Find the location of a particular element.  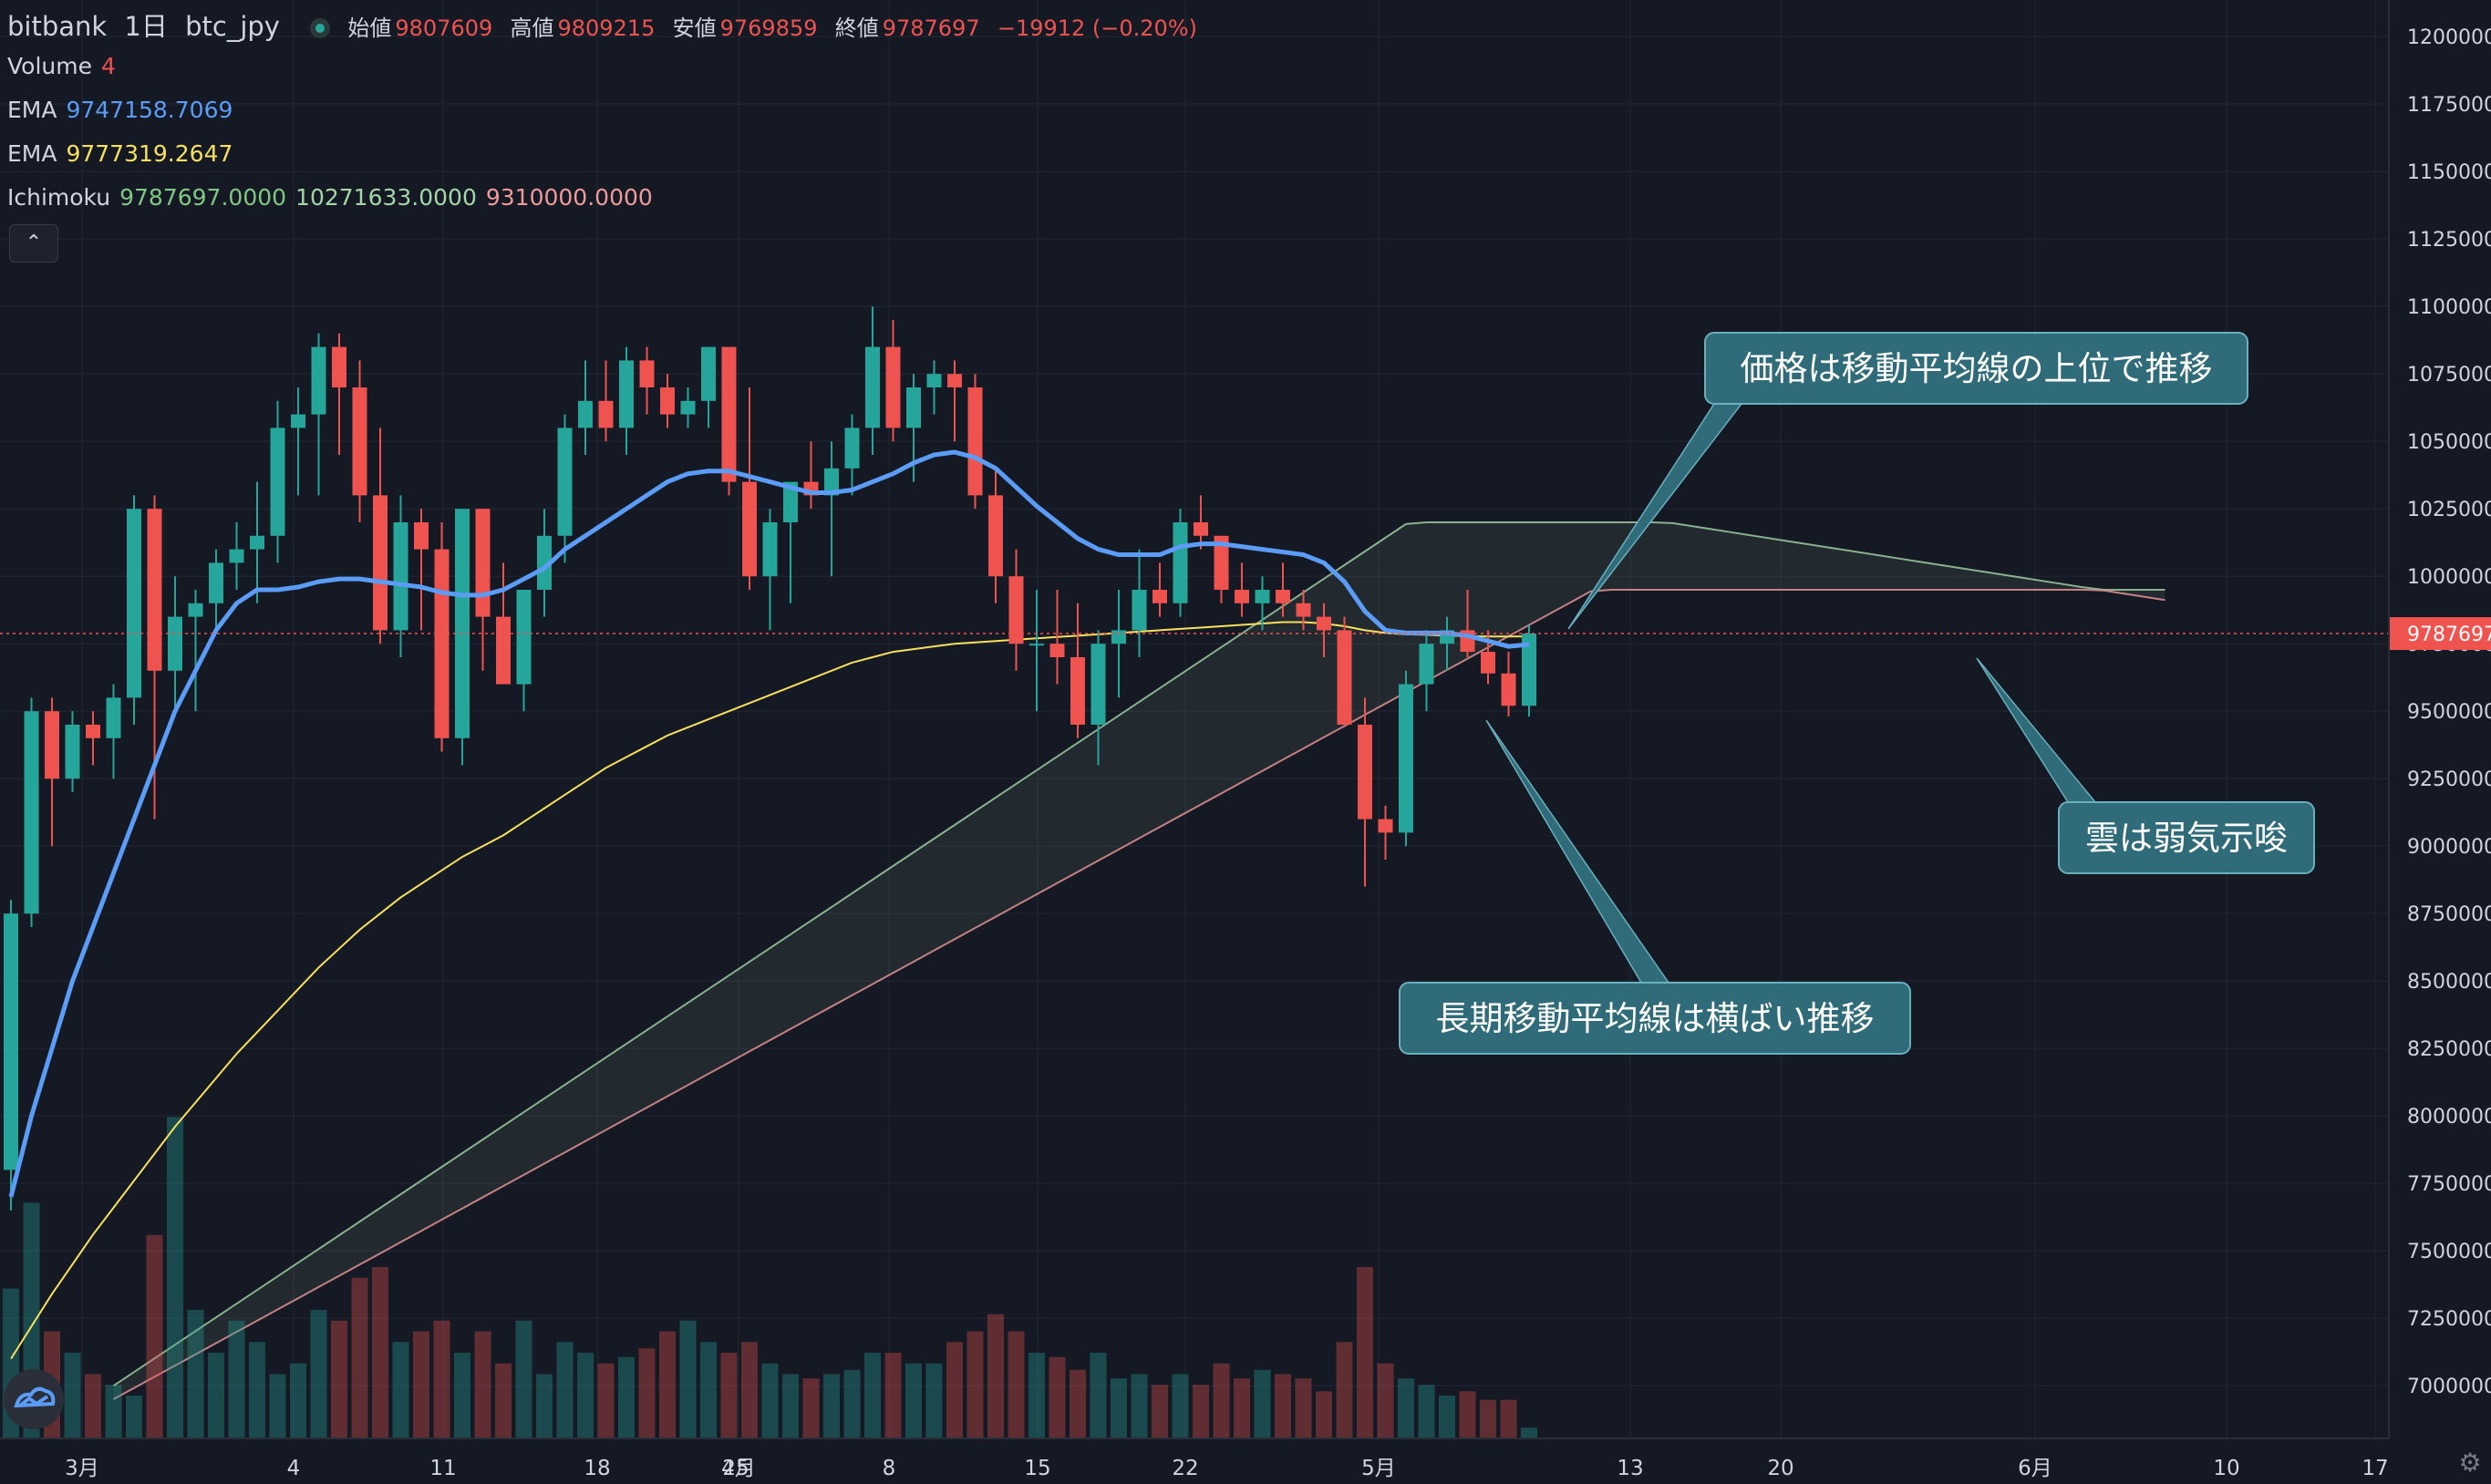

price-axis-label: 11750000 is located at coordinates (2449, 105).